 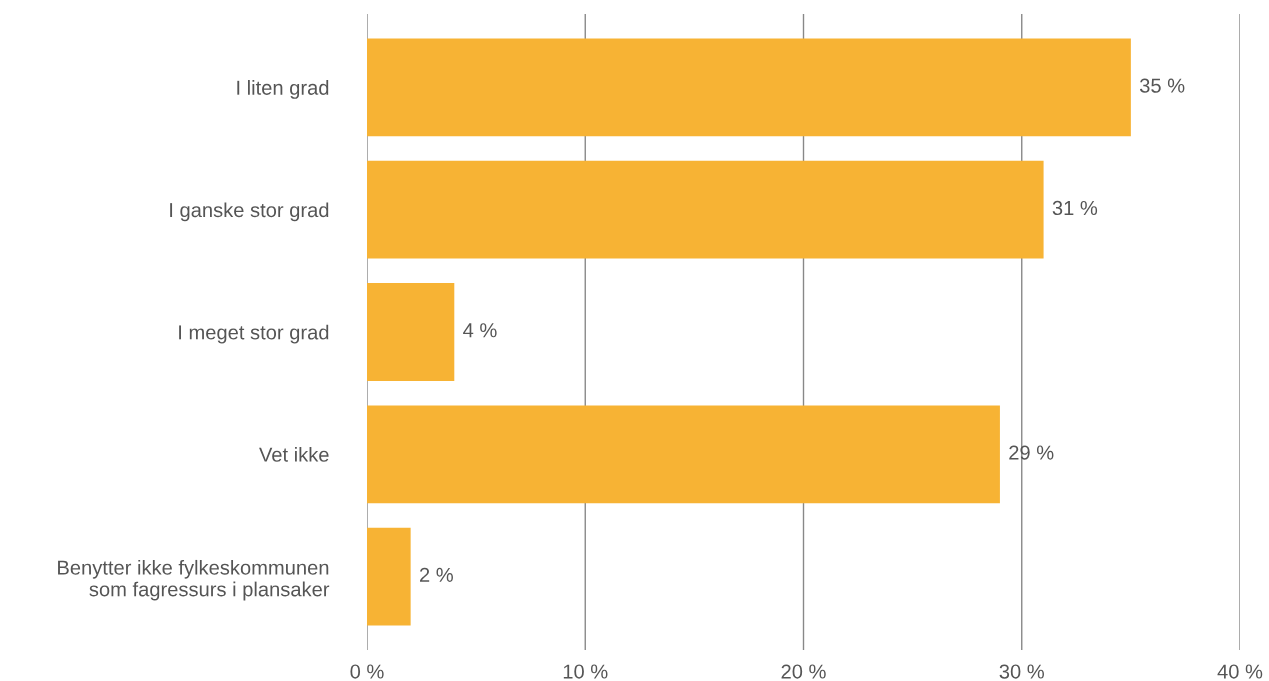 I want to click on data-label: 2 %, so click(x=436, y=574).